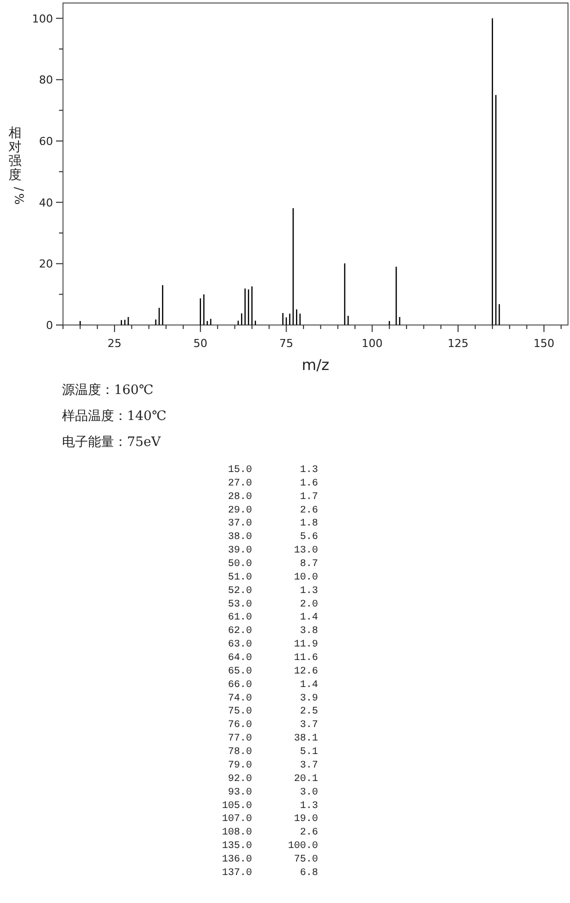  What do you see at coordinates (306, 658) in the screenshot?
I see `text: 11.6` at bounding box center [306, 658].